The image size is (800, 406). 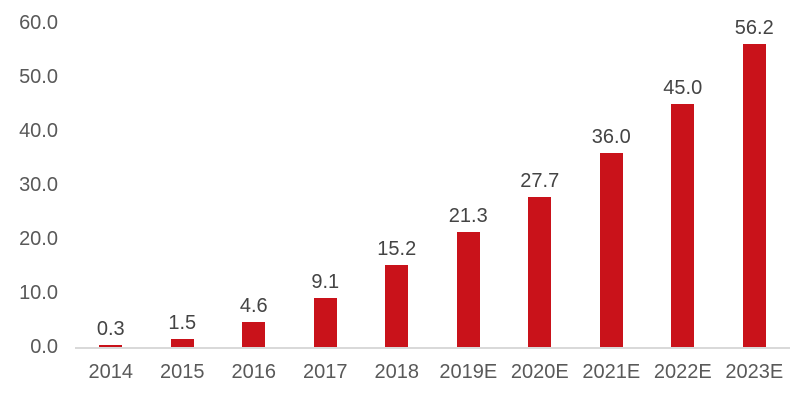 I want to click on bar-column: 4.6, so click(x=254, y=321).